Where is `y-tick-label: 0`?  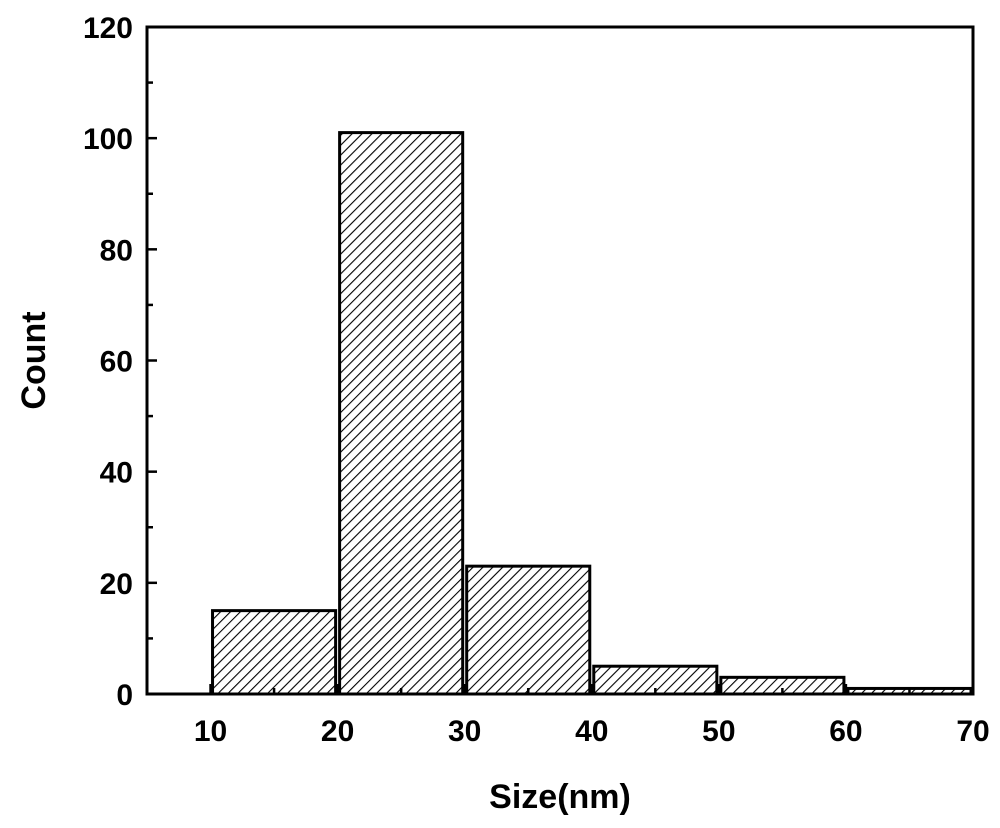 y-tick-label: 0 is located at coordinates (124, 695).